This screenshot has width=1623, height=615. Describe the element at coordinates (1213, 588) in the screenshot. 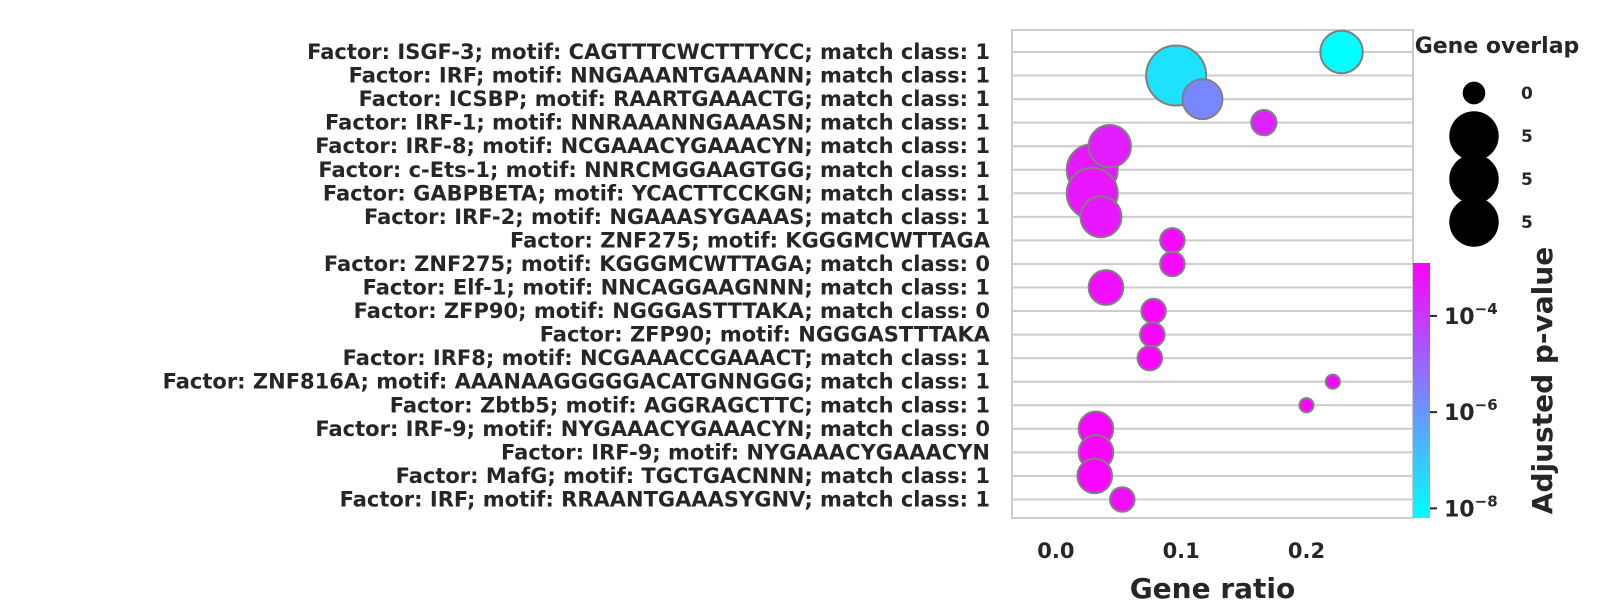

I see `x-axis-label: Gene ratio` at that location.